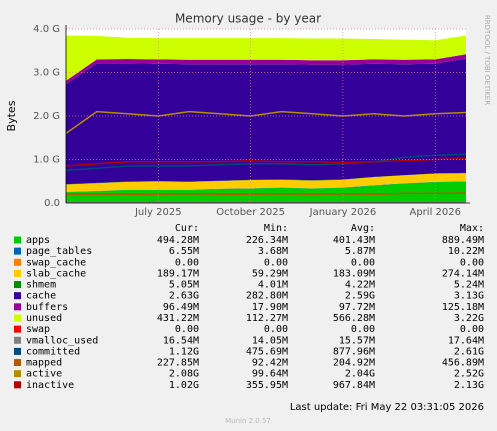 The image size is (497, 431). What do you see at coordinates (357, 307) in the screenshot?
I see `legend-avg: 97.72M` at bounding box center [357, 307].